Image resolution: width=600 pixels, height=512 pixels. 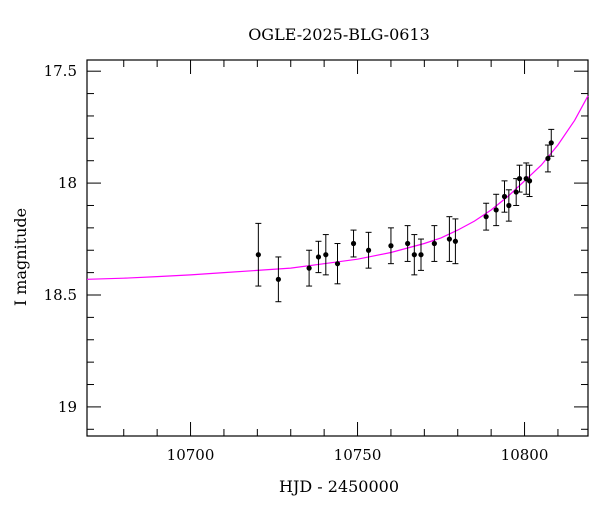 What do you see at coordinates (358, 455) in the screenshot?
I see `x-tick-label: 10750` at bounding box center [358, 455].